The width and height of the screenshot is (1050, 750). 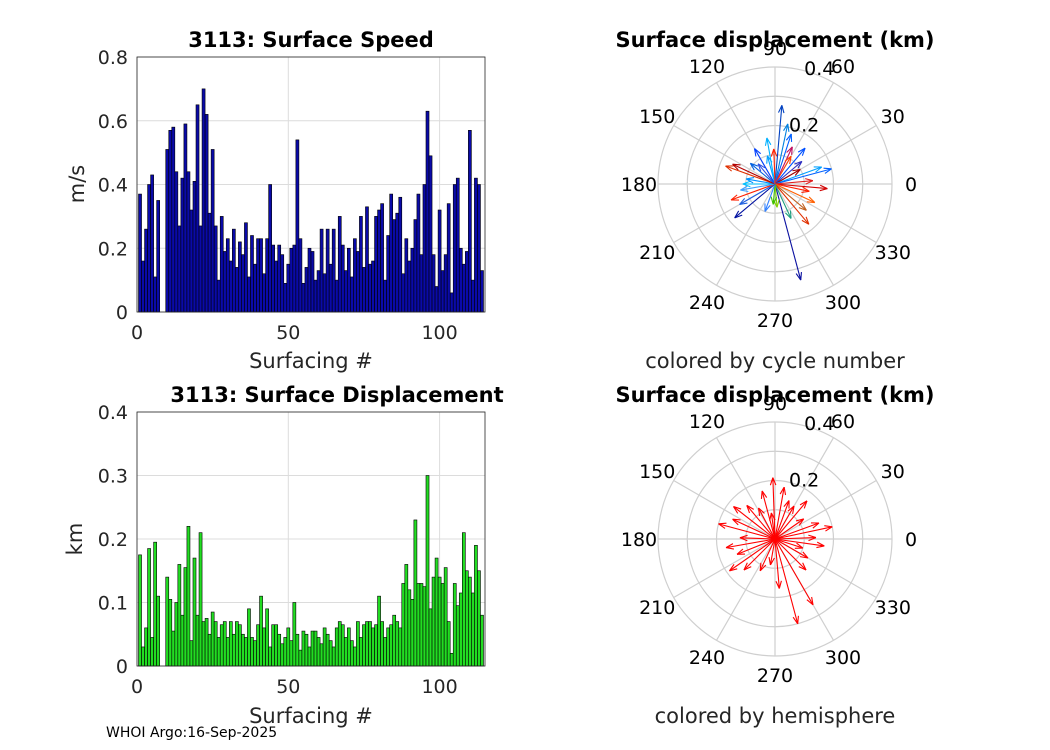 I want to click on polar-grid, so click(x=775, y=539).